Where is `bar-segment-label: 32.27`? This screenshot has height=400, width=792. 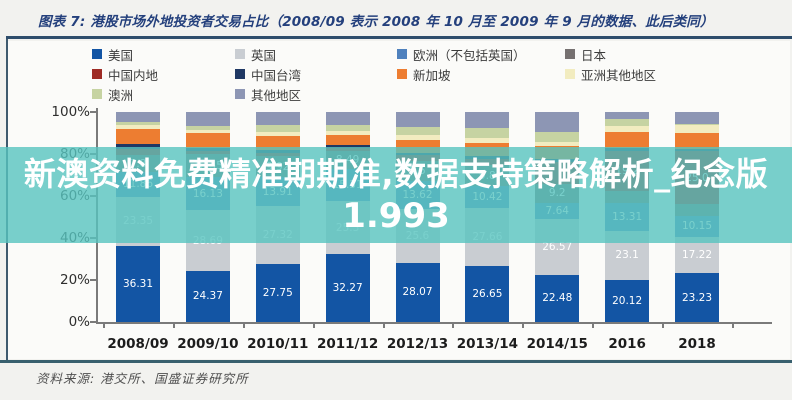
bar-segment-label: 32.27 is located at coordinates (347, 288).